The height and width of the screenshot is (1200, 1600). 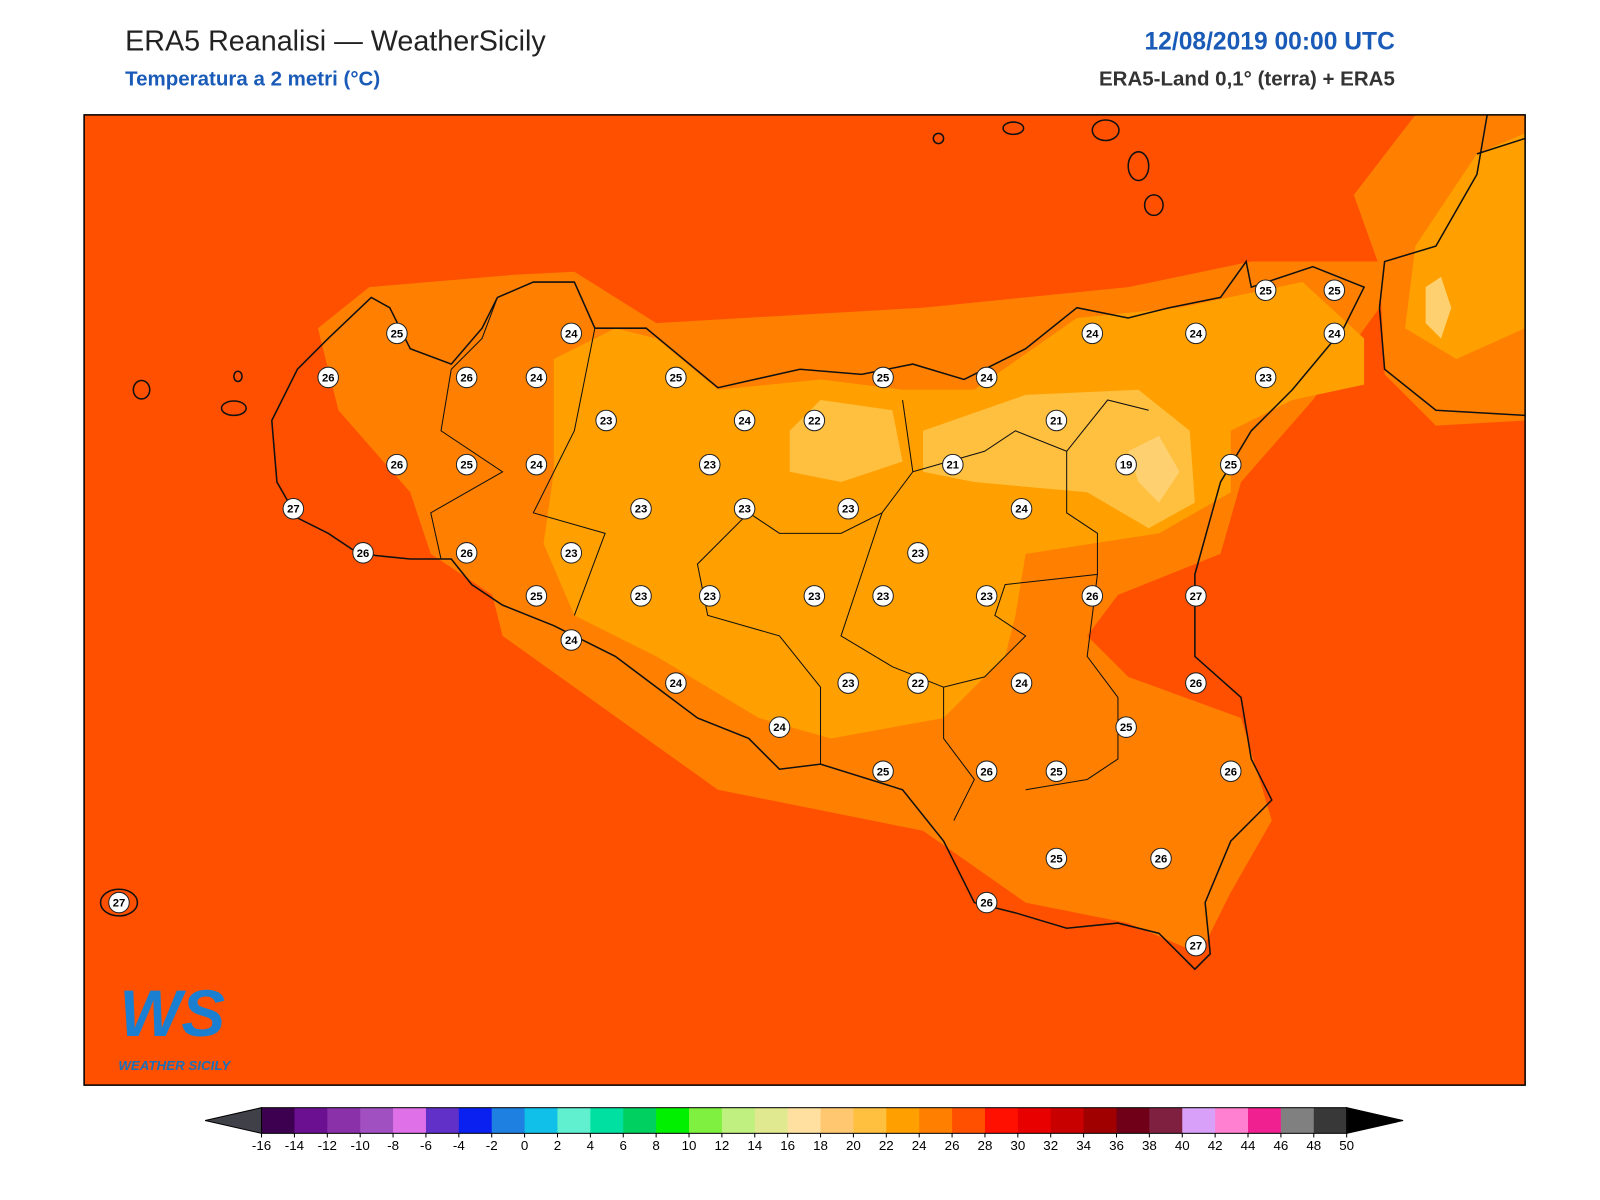 What do you see at coordinates (492, 1145) in the screenshot?
I see `colorbar-tick-label: -2` at bounding box center [492, 1145].